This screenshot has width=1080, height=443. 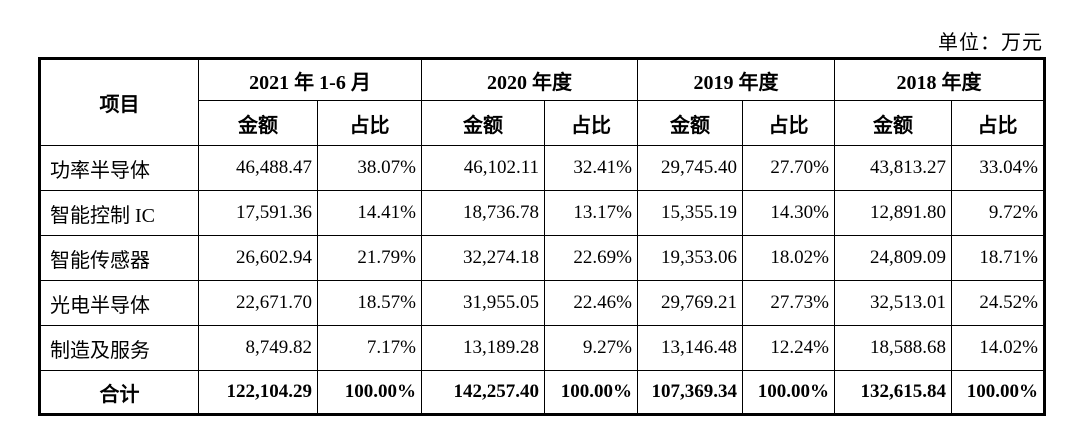 What do you see at coordinates (998, 348) in the screenshot?
I see `table-cell: 14.02%` at bounding box center [998, 348].